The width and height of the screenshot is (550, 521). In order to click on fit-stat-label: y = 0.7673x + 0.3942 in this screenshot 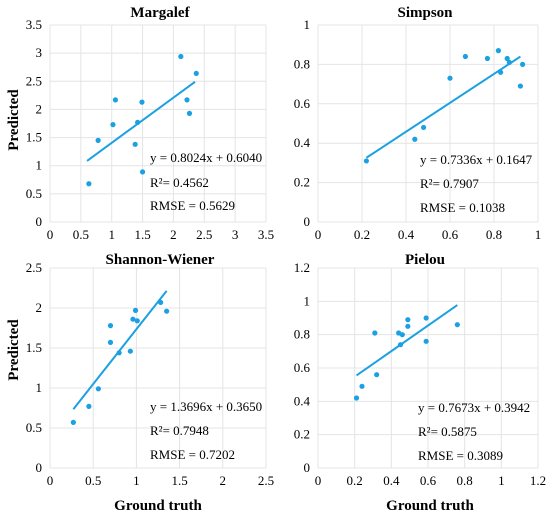, I will do `click(474, 407)`.